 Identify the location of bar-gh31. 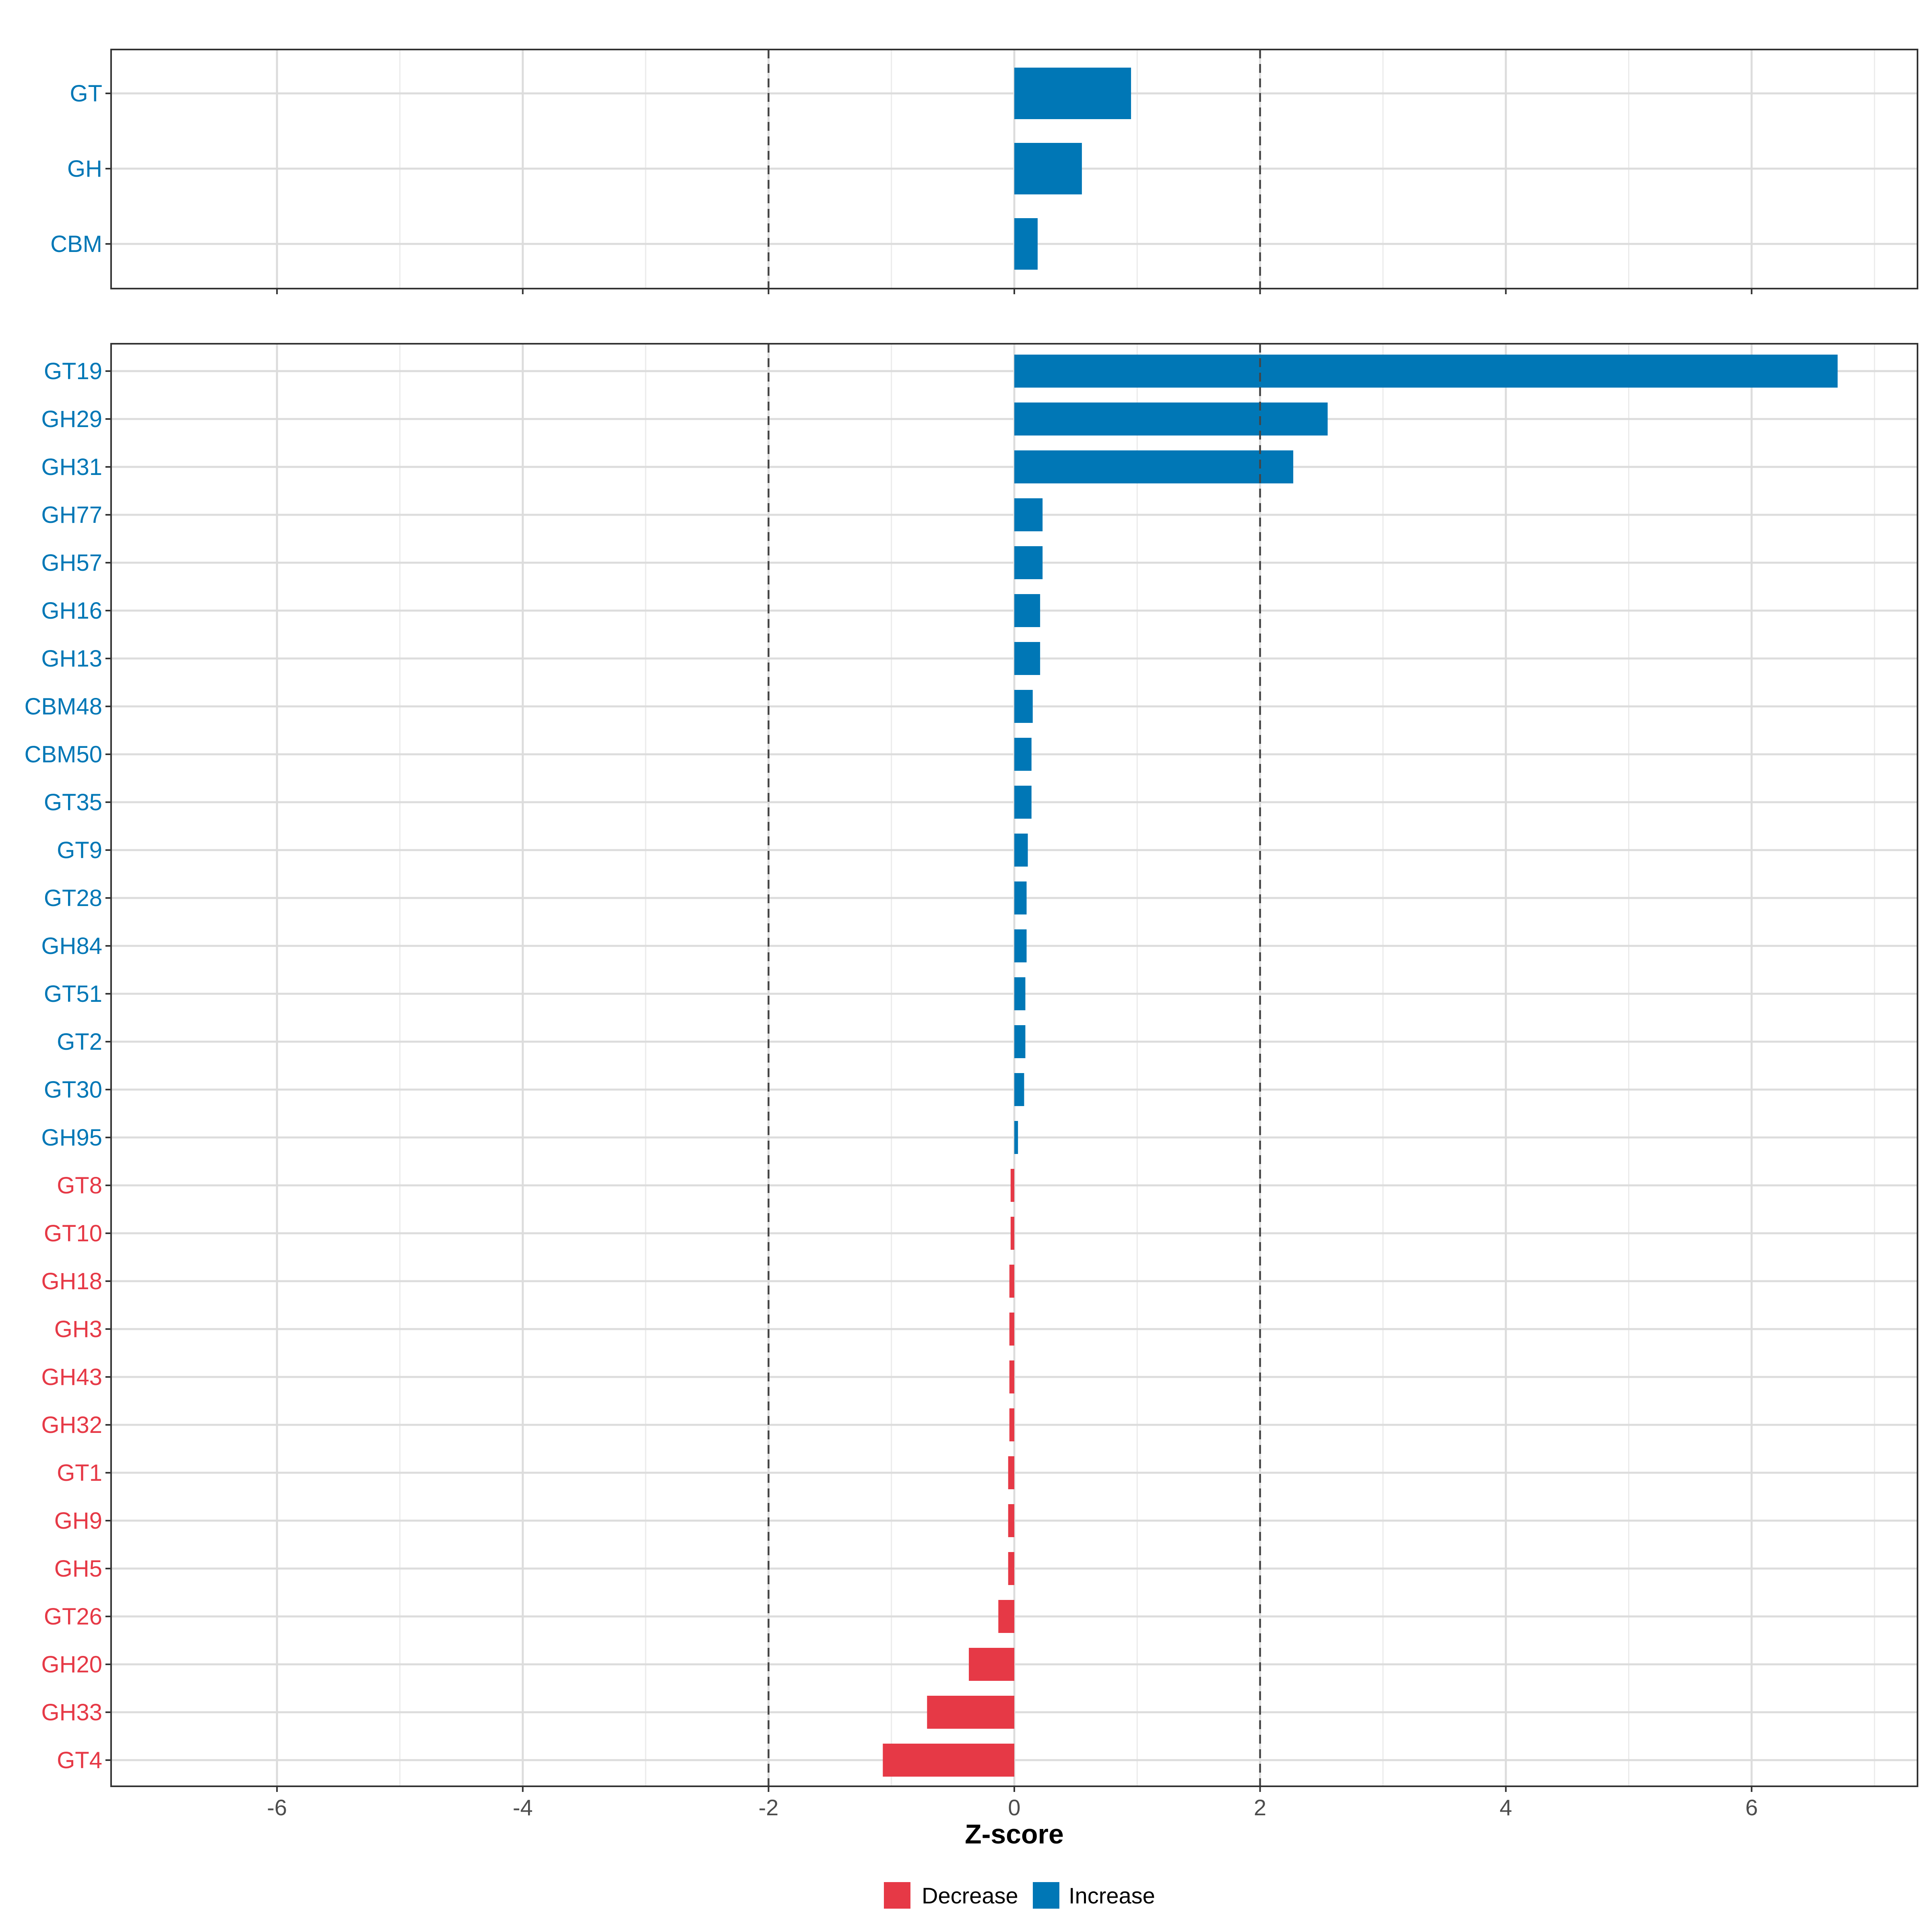
(1154, 466).